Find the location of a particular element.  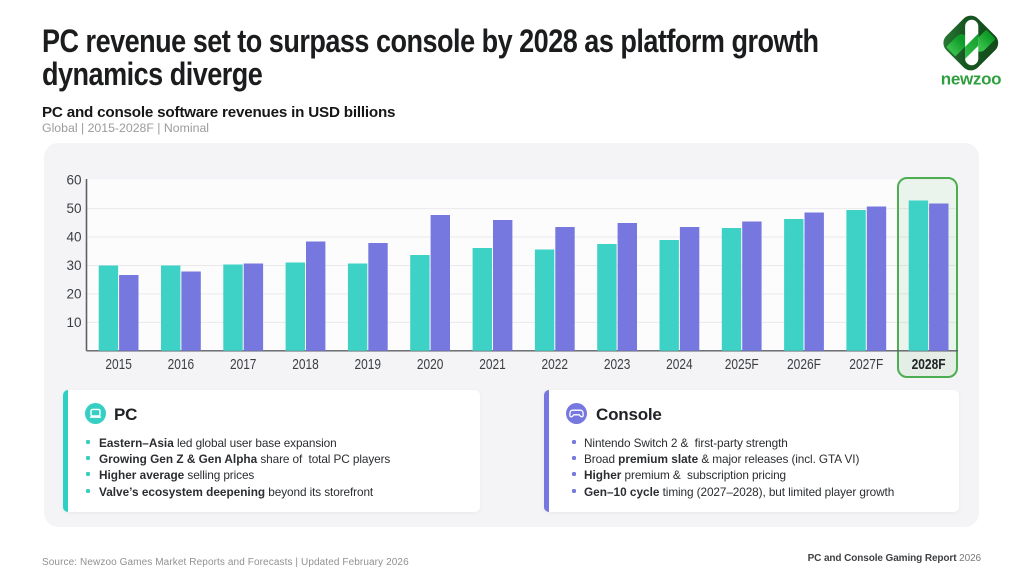

svg-text: 2022 is located at coordinates (555, 364).